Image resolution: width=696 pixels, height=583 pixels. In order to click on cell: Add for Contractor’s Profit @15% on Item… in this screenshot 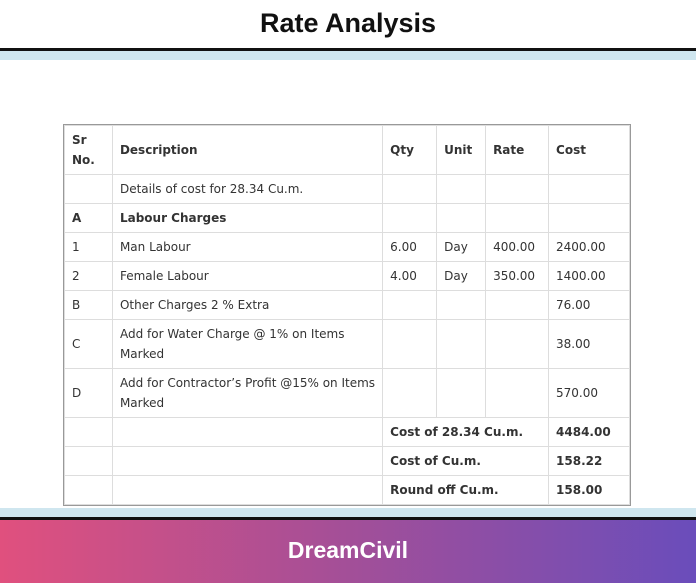, I will do `click(247, 393)`.